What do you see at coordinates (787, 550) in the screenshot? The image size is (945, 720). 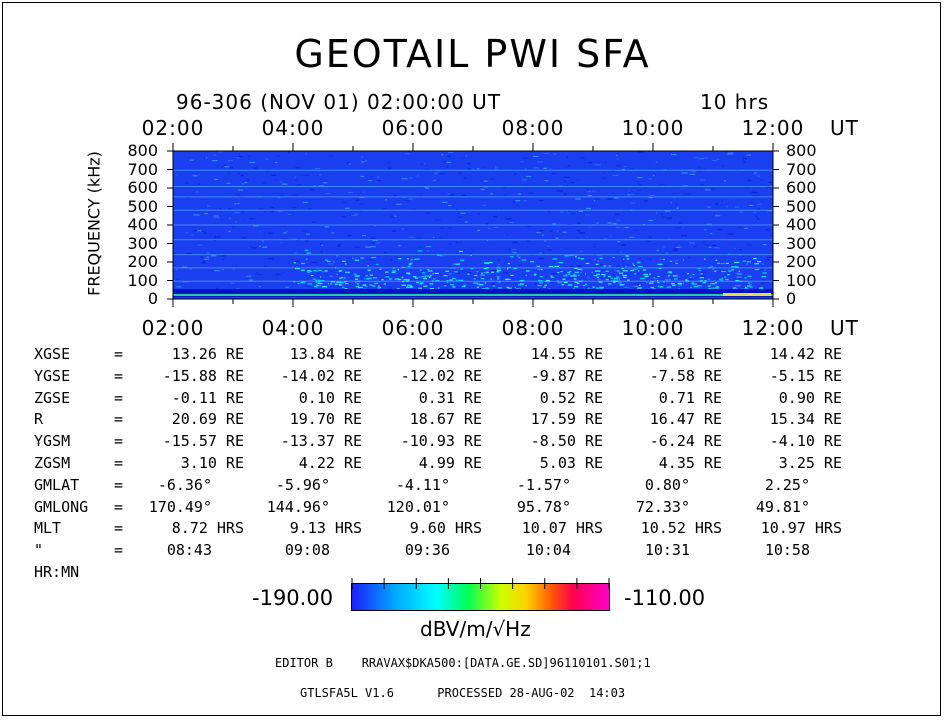 I see `orbit-value: 10:58` at bounding box center [787, 550].